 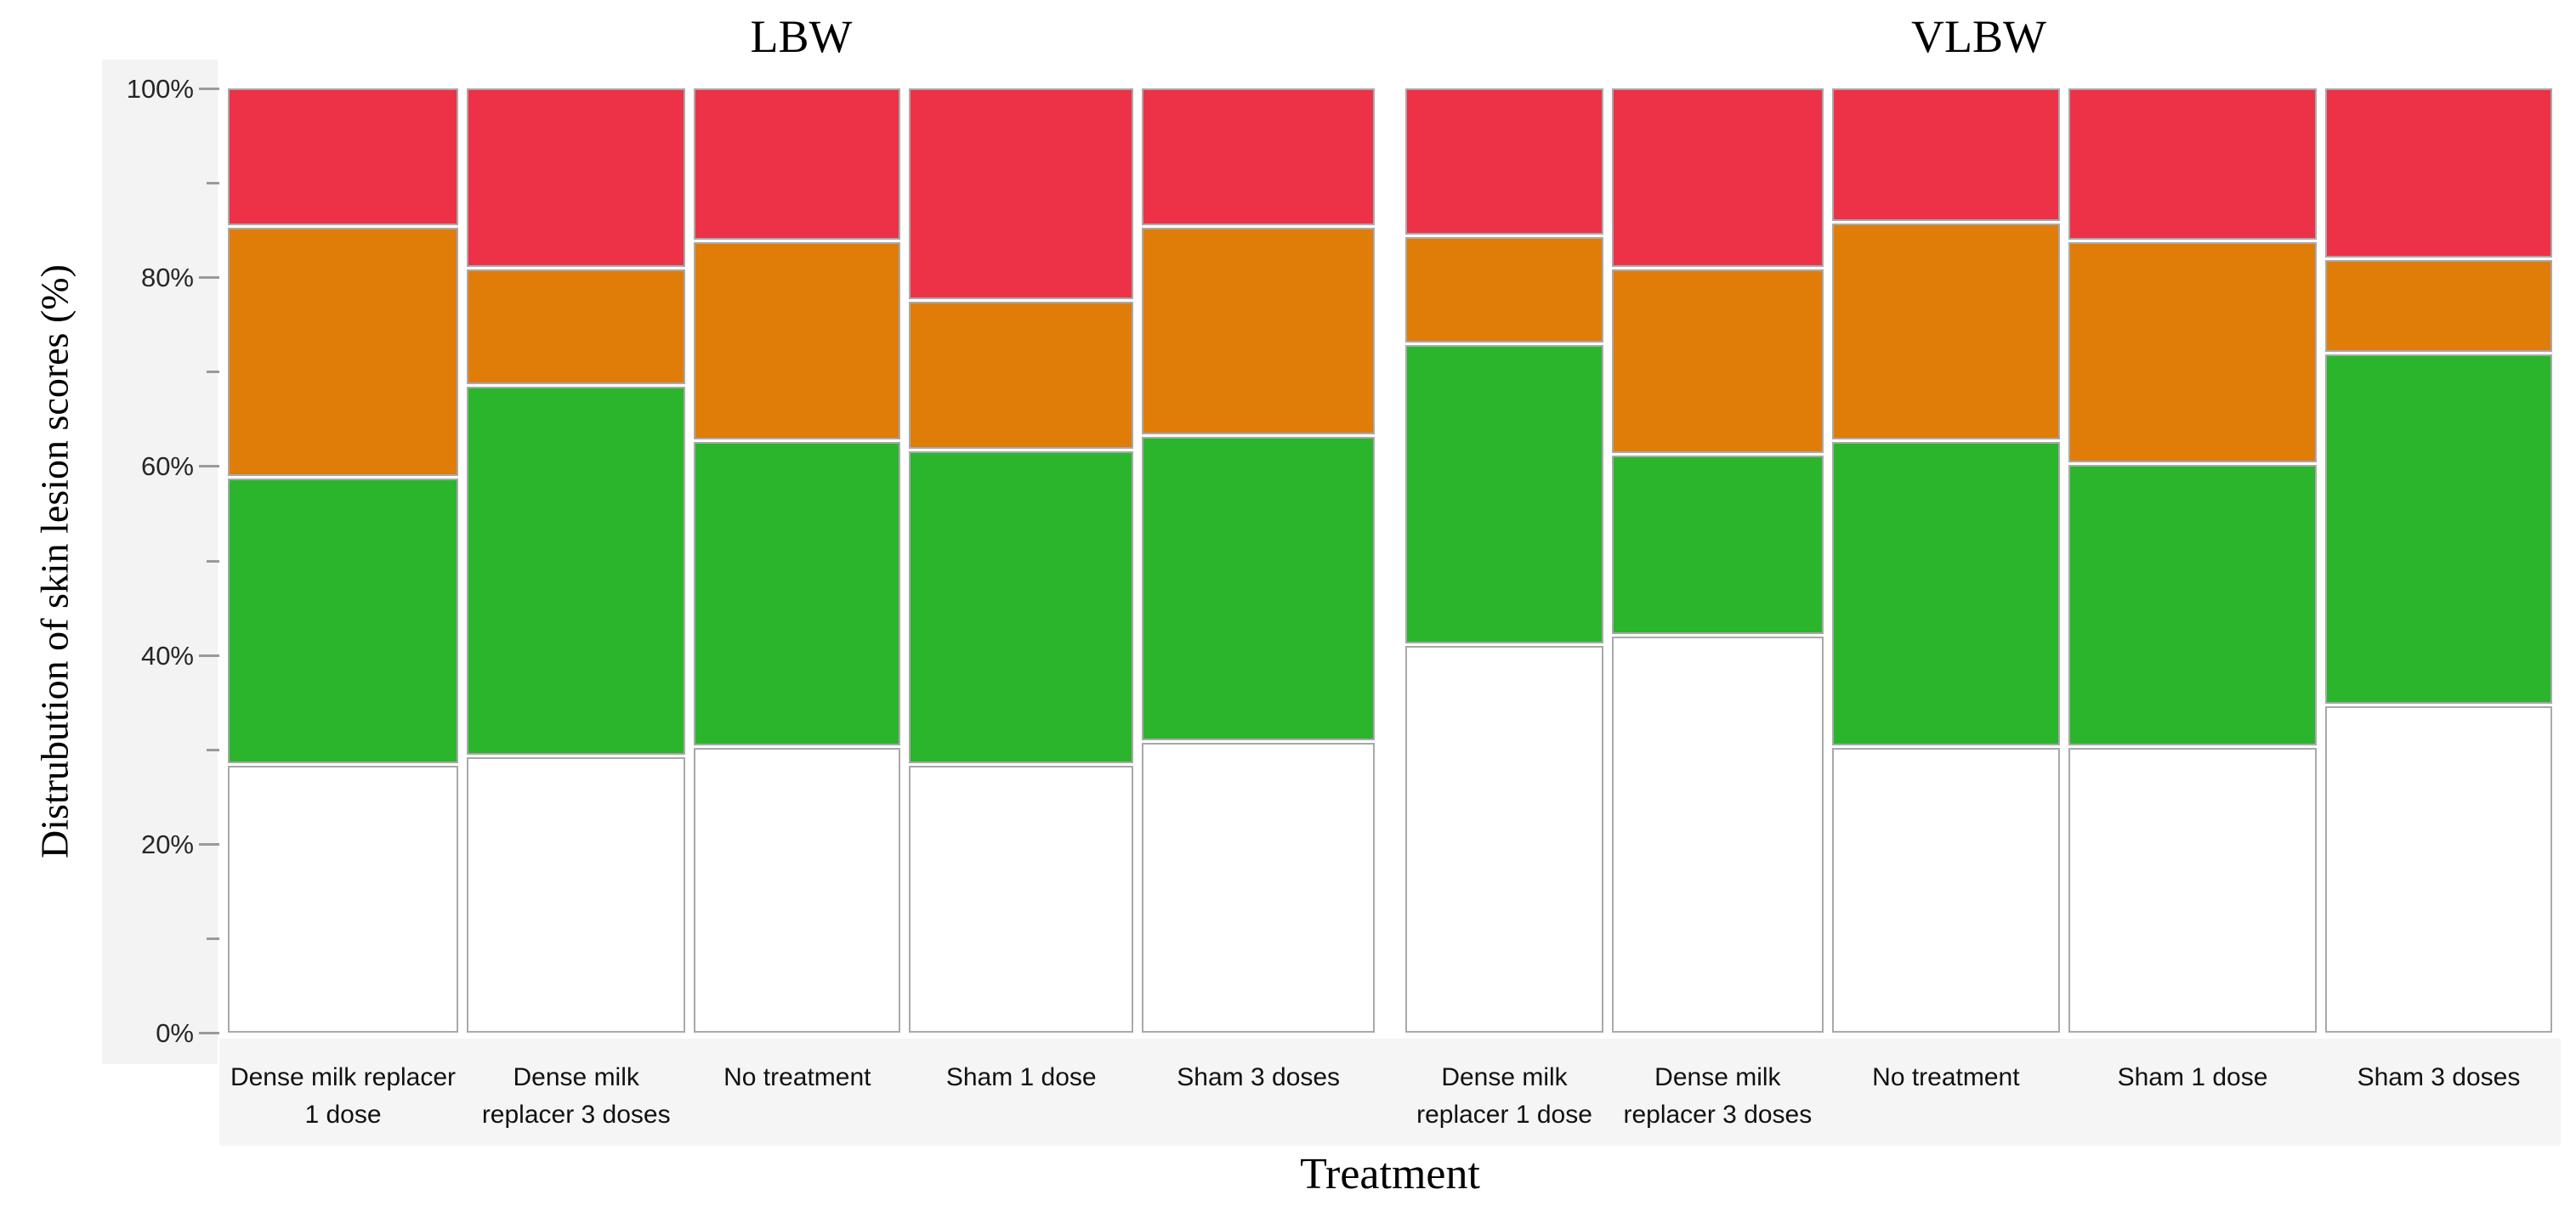 I want to click on category-label-strip, so click(x=1390, y=1093).